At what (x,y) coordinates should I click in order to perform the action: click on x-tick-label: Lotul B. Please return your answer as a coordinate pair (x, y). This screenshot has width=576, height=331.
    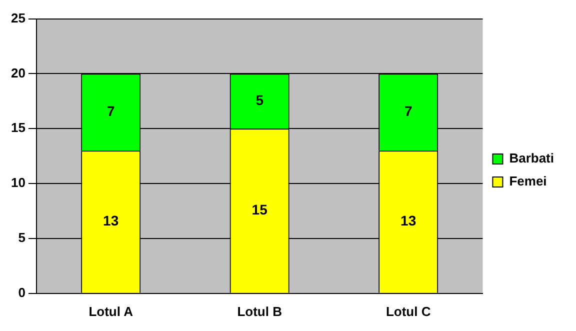
    Looking at the image, I should click on (259, 311).